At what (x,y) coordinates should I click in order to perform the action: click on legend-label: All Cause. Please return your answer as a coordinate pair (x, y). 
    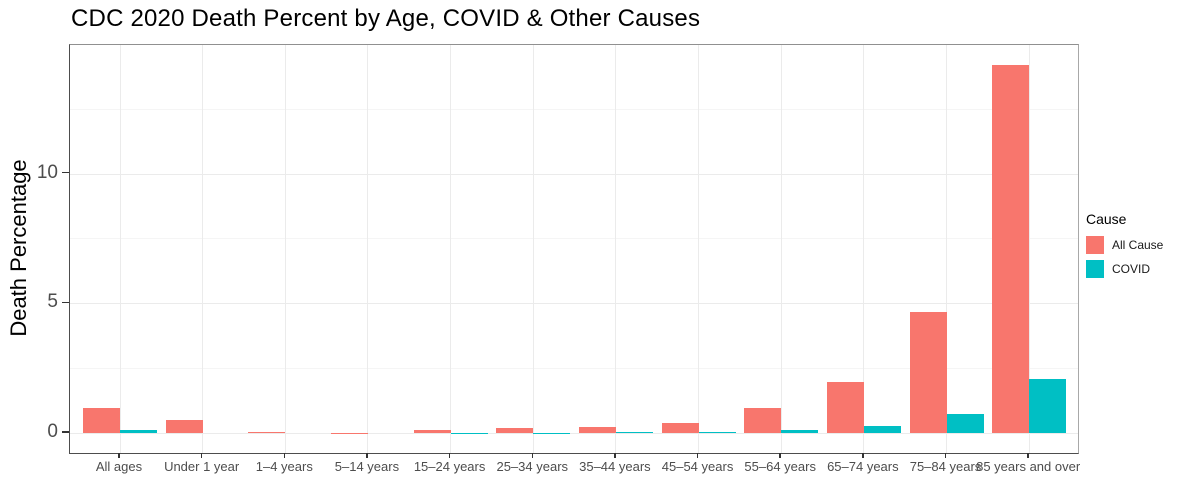
    Looking at the image, I should click on (1138, 245).